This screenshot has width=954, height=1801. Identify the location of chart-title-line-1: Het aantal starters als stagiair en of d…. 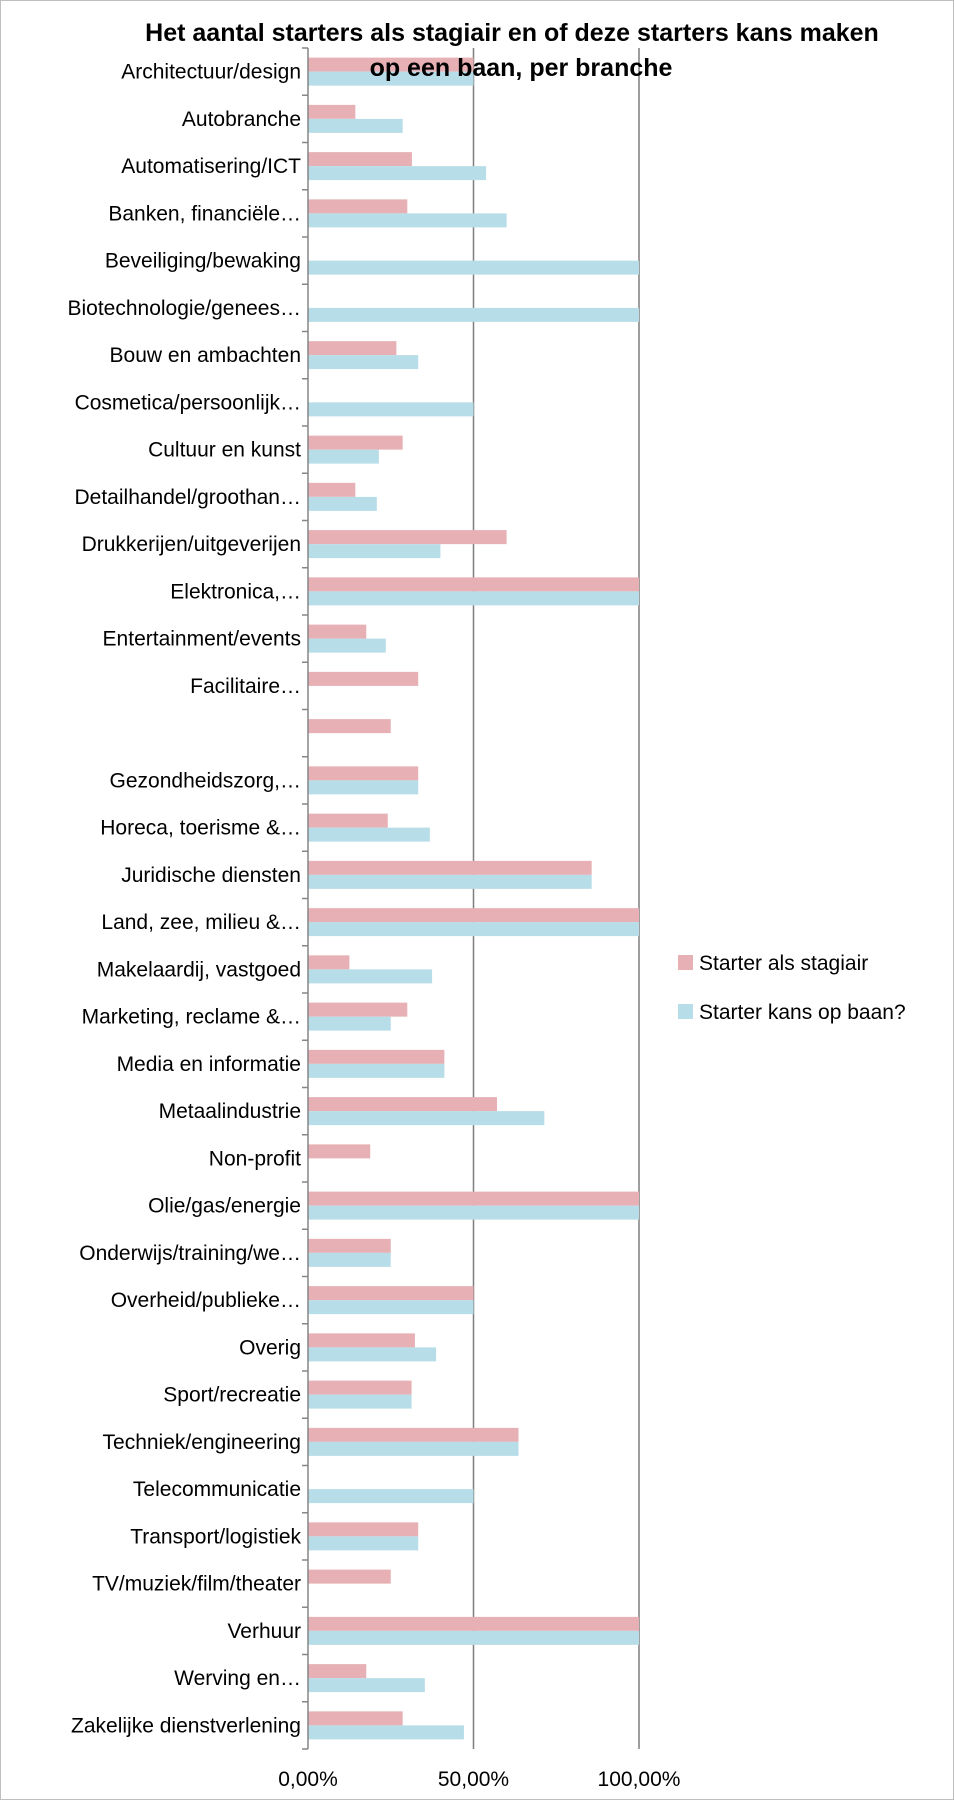
(512, 33).